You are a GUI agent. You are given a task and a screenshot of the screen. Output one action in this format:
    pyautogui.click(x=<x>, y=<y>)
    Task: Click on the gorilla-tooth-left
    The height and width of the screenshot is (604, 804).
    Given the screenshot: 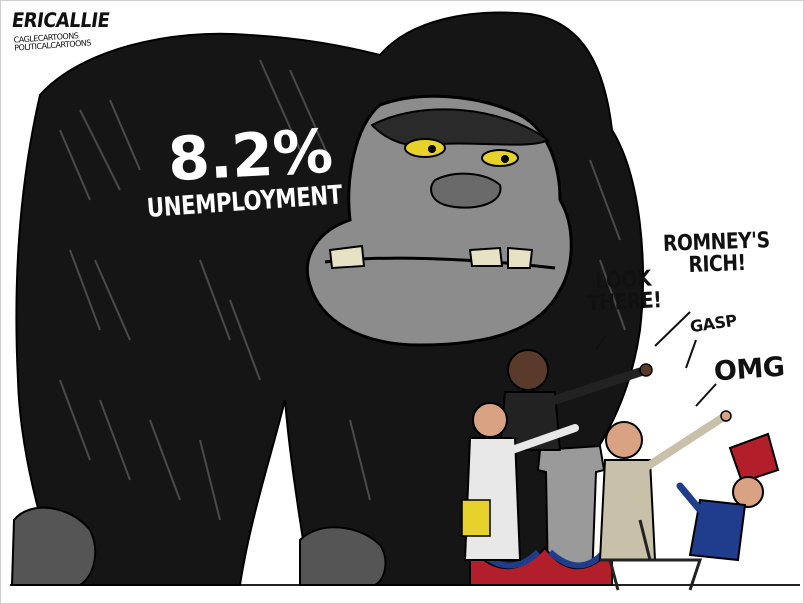 What is the action you would take?
    pyautogui.click(x=347, y=257)
    